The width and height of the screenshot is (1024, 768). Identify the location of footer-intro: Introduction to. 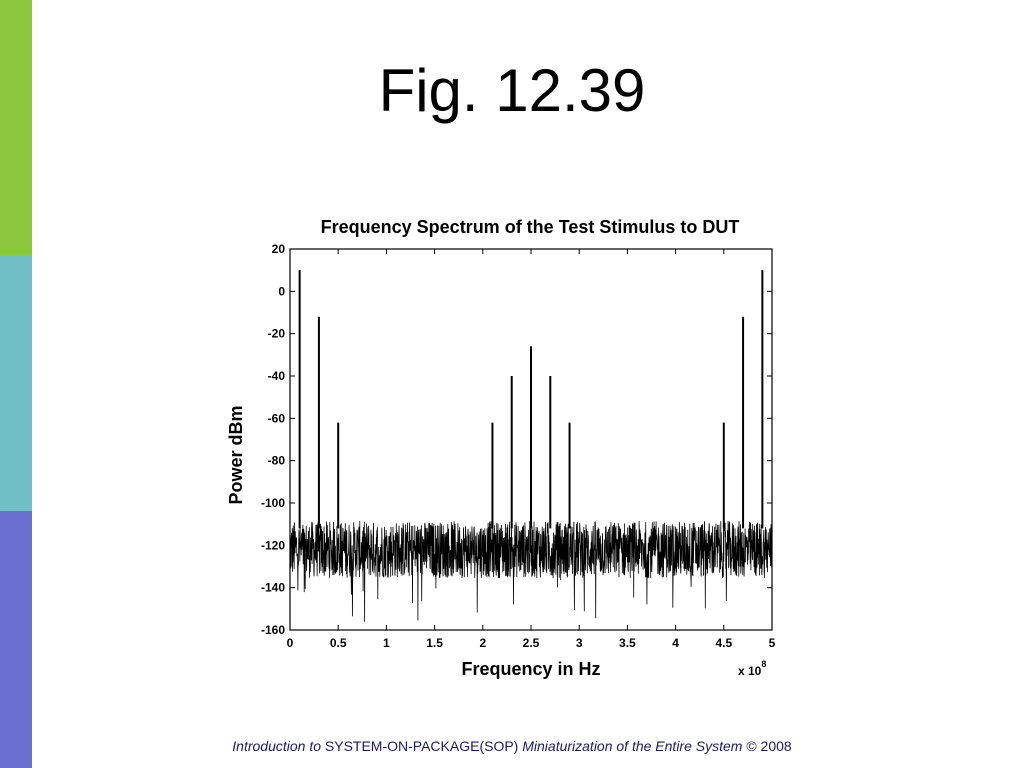
(277, 746).